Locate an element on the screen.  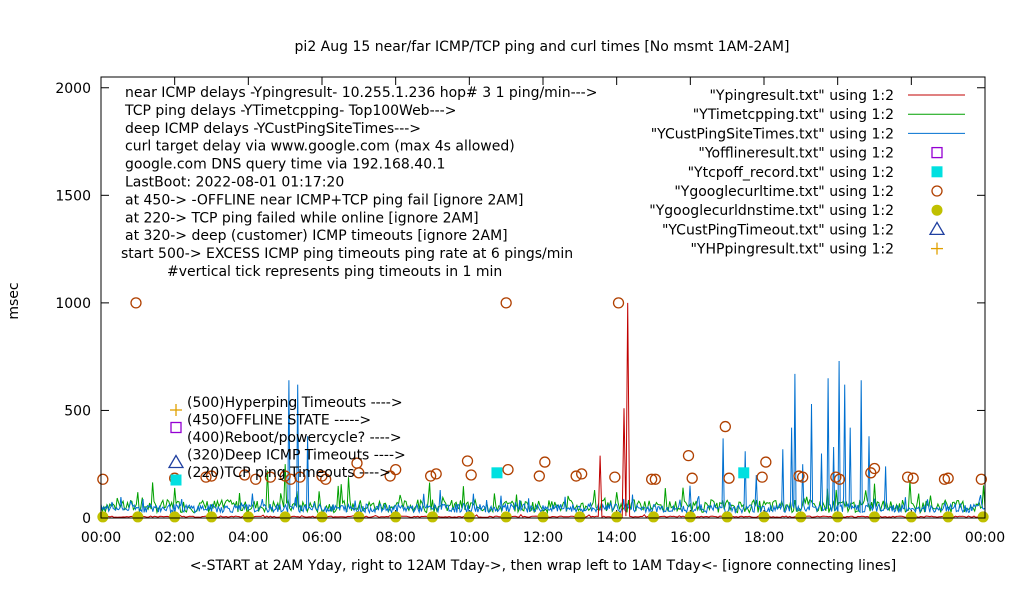
x-tick-label: 04:00 is located at coordinates (248, 538).